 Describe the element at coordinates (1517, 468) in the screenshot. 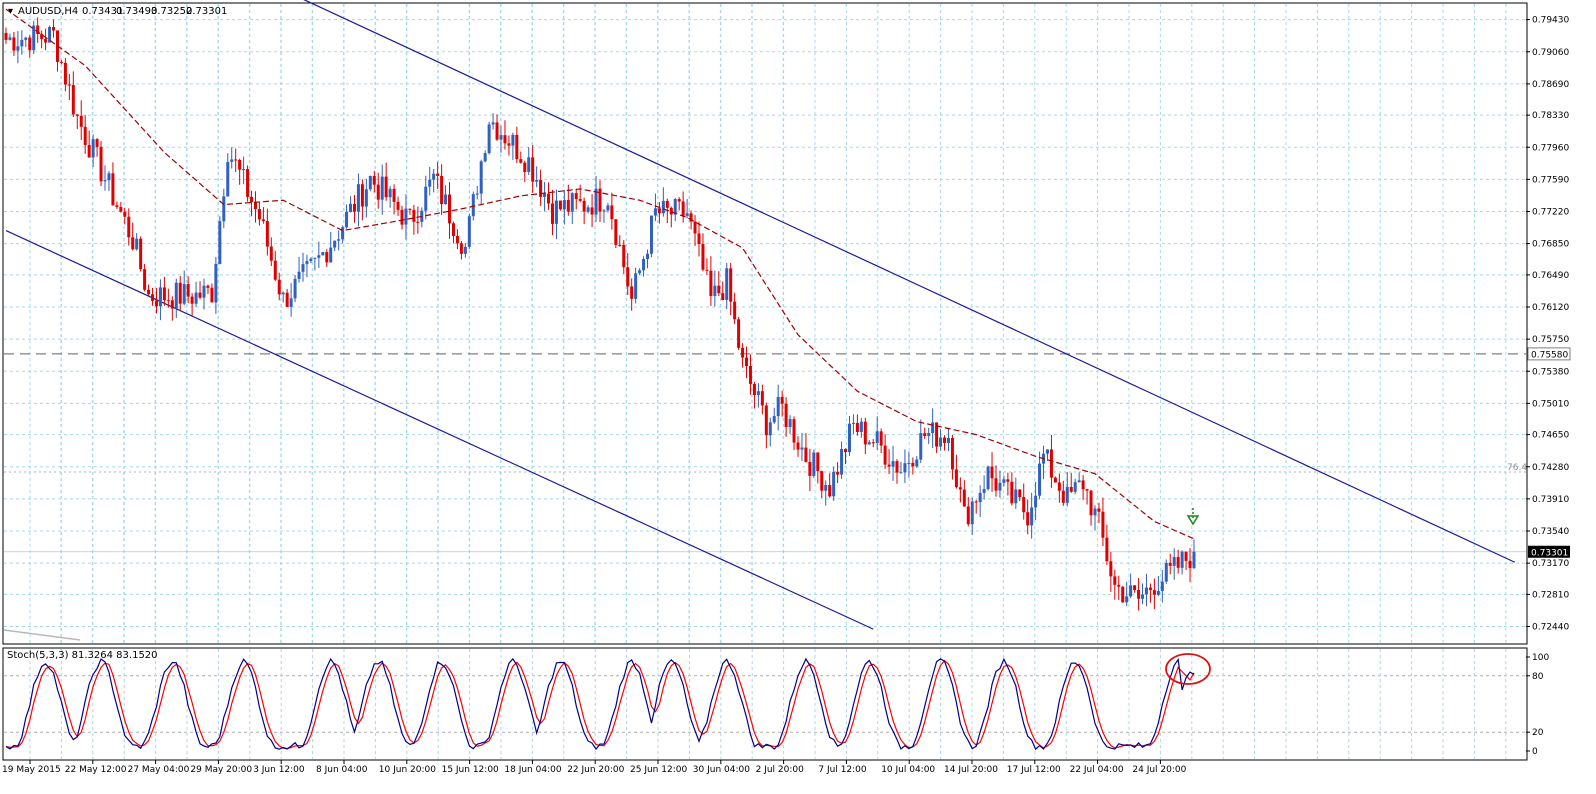

I see `fib-label: 76.4` at that location.